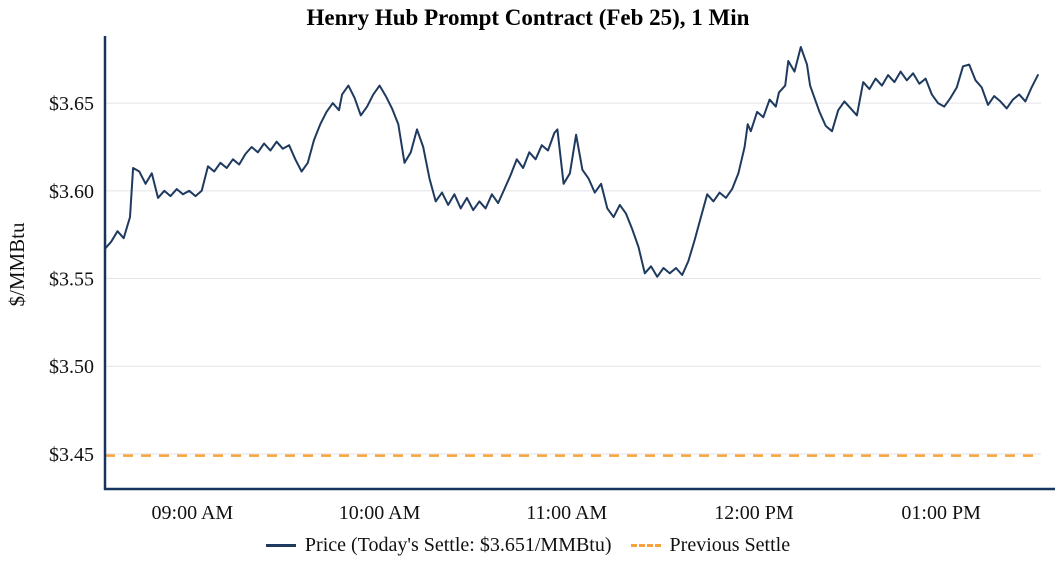 The image size is (1056, 576). Describe the element at coordinates (71, 104) in the screenshot. I see `y-tick-label: $3.65` at that location.